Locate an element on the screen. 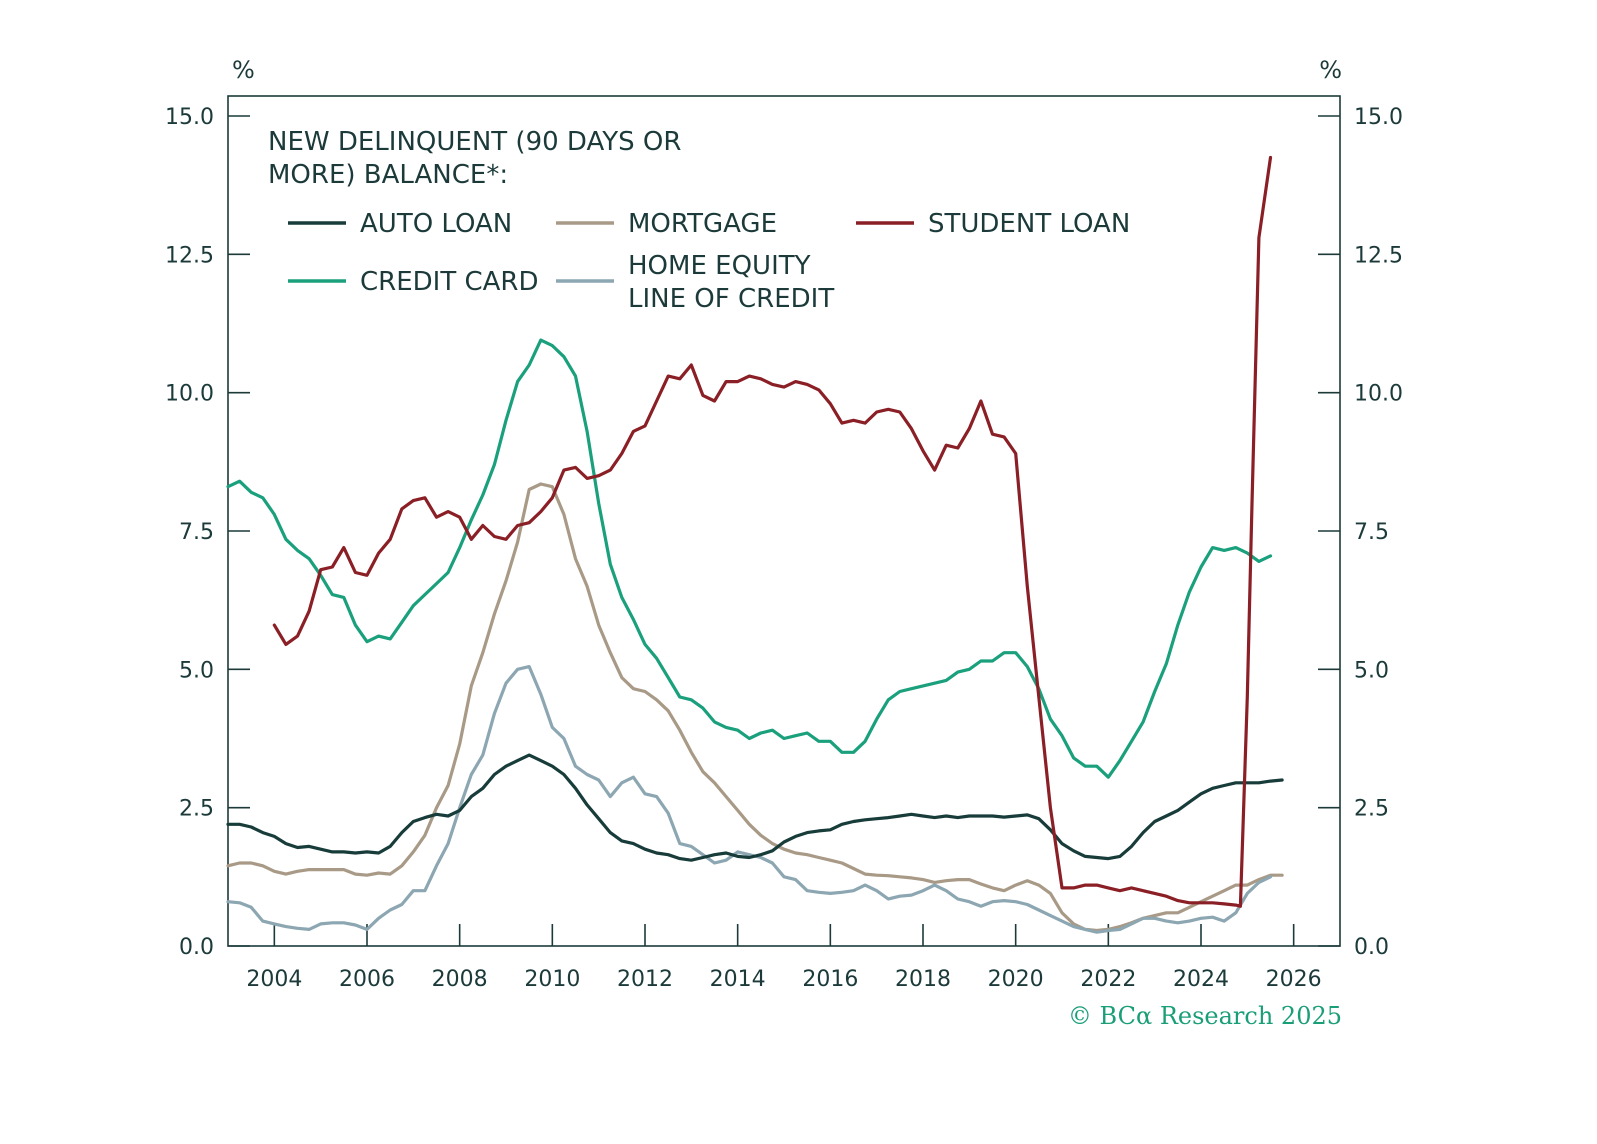  chart-title-line: MORE) BALANCE*: is located at coordinates (388, 175).